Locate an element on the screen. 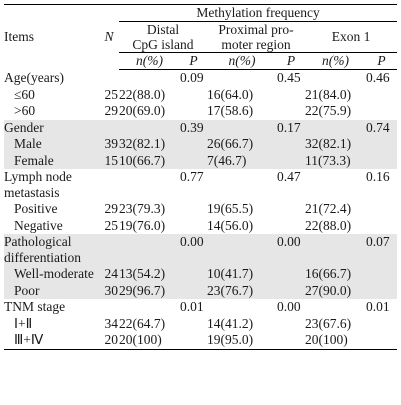 The width and height of the screenshot is (401, 405). group-label: Gender is located at coordinates (51, 127).